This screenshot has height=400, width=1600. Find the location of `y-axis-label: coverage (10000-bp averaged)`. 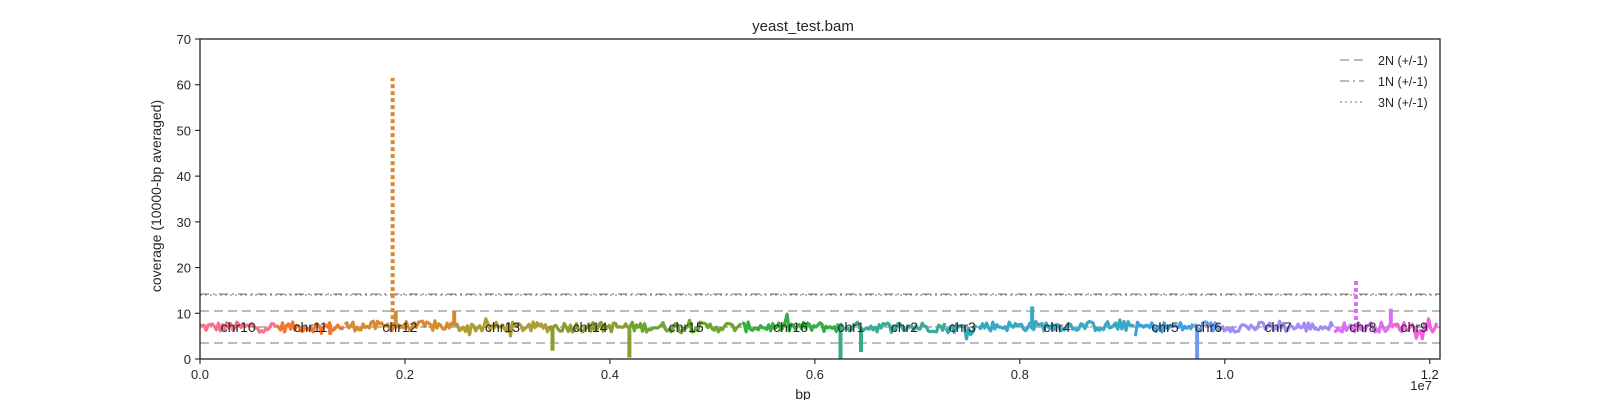

y-axis-label: coverage (10000-bp averaged) is located at coordinates (156, 196).